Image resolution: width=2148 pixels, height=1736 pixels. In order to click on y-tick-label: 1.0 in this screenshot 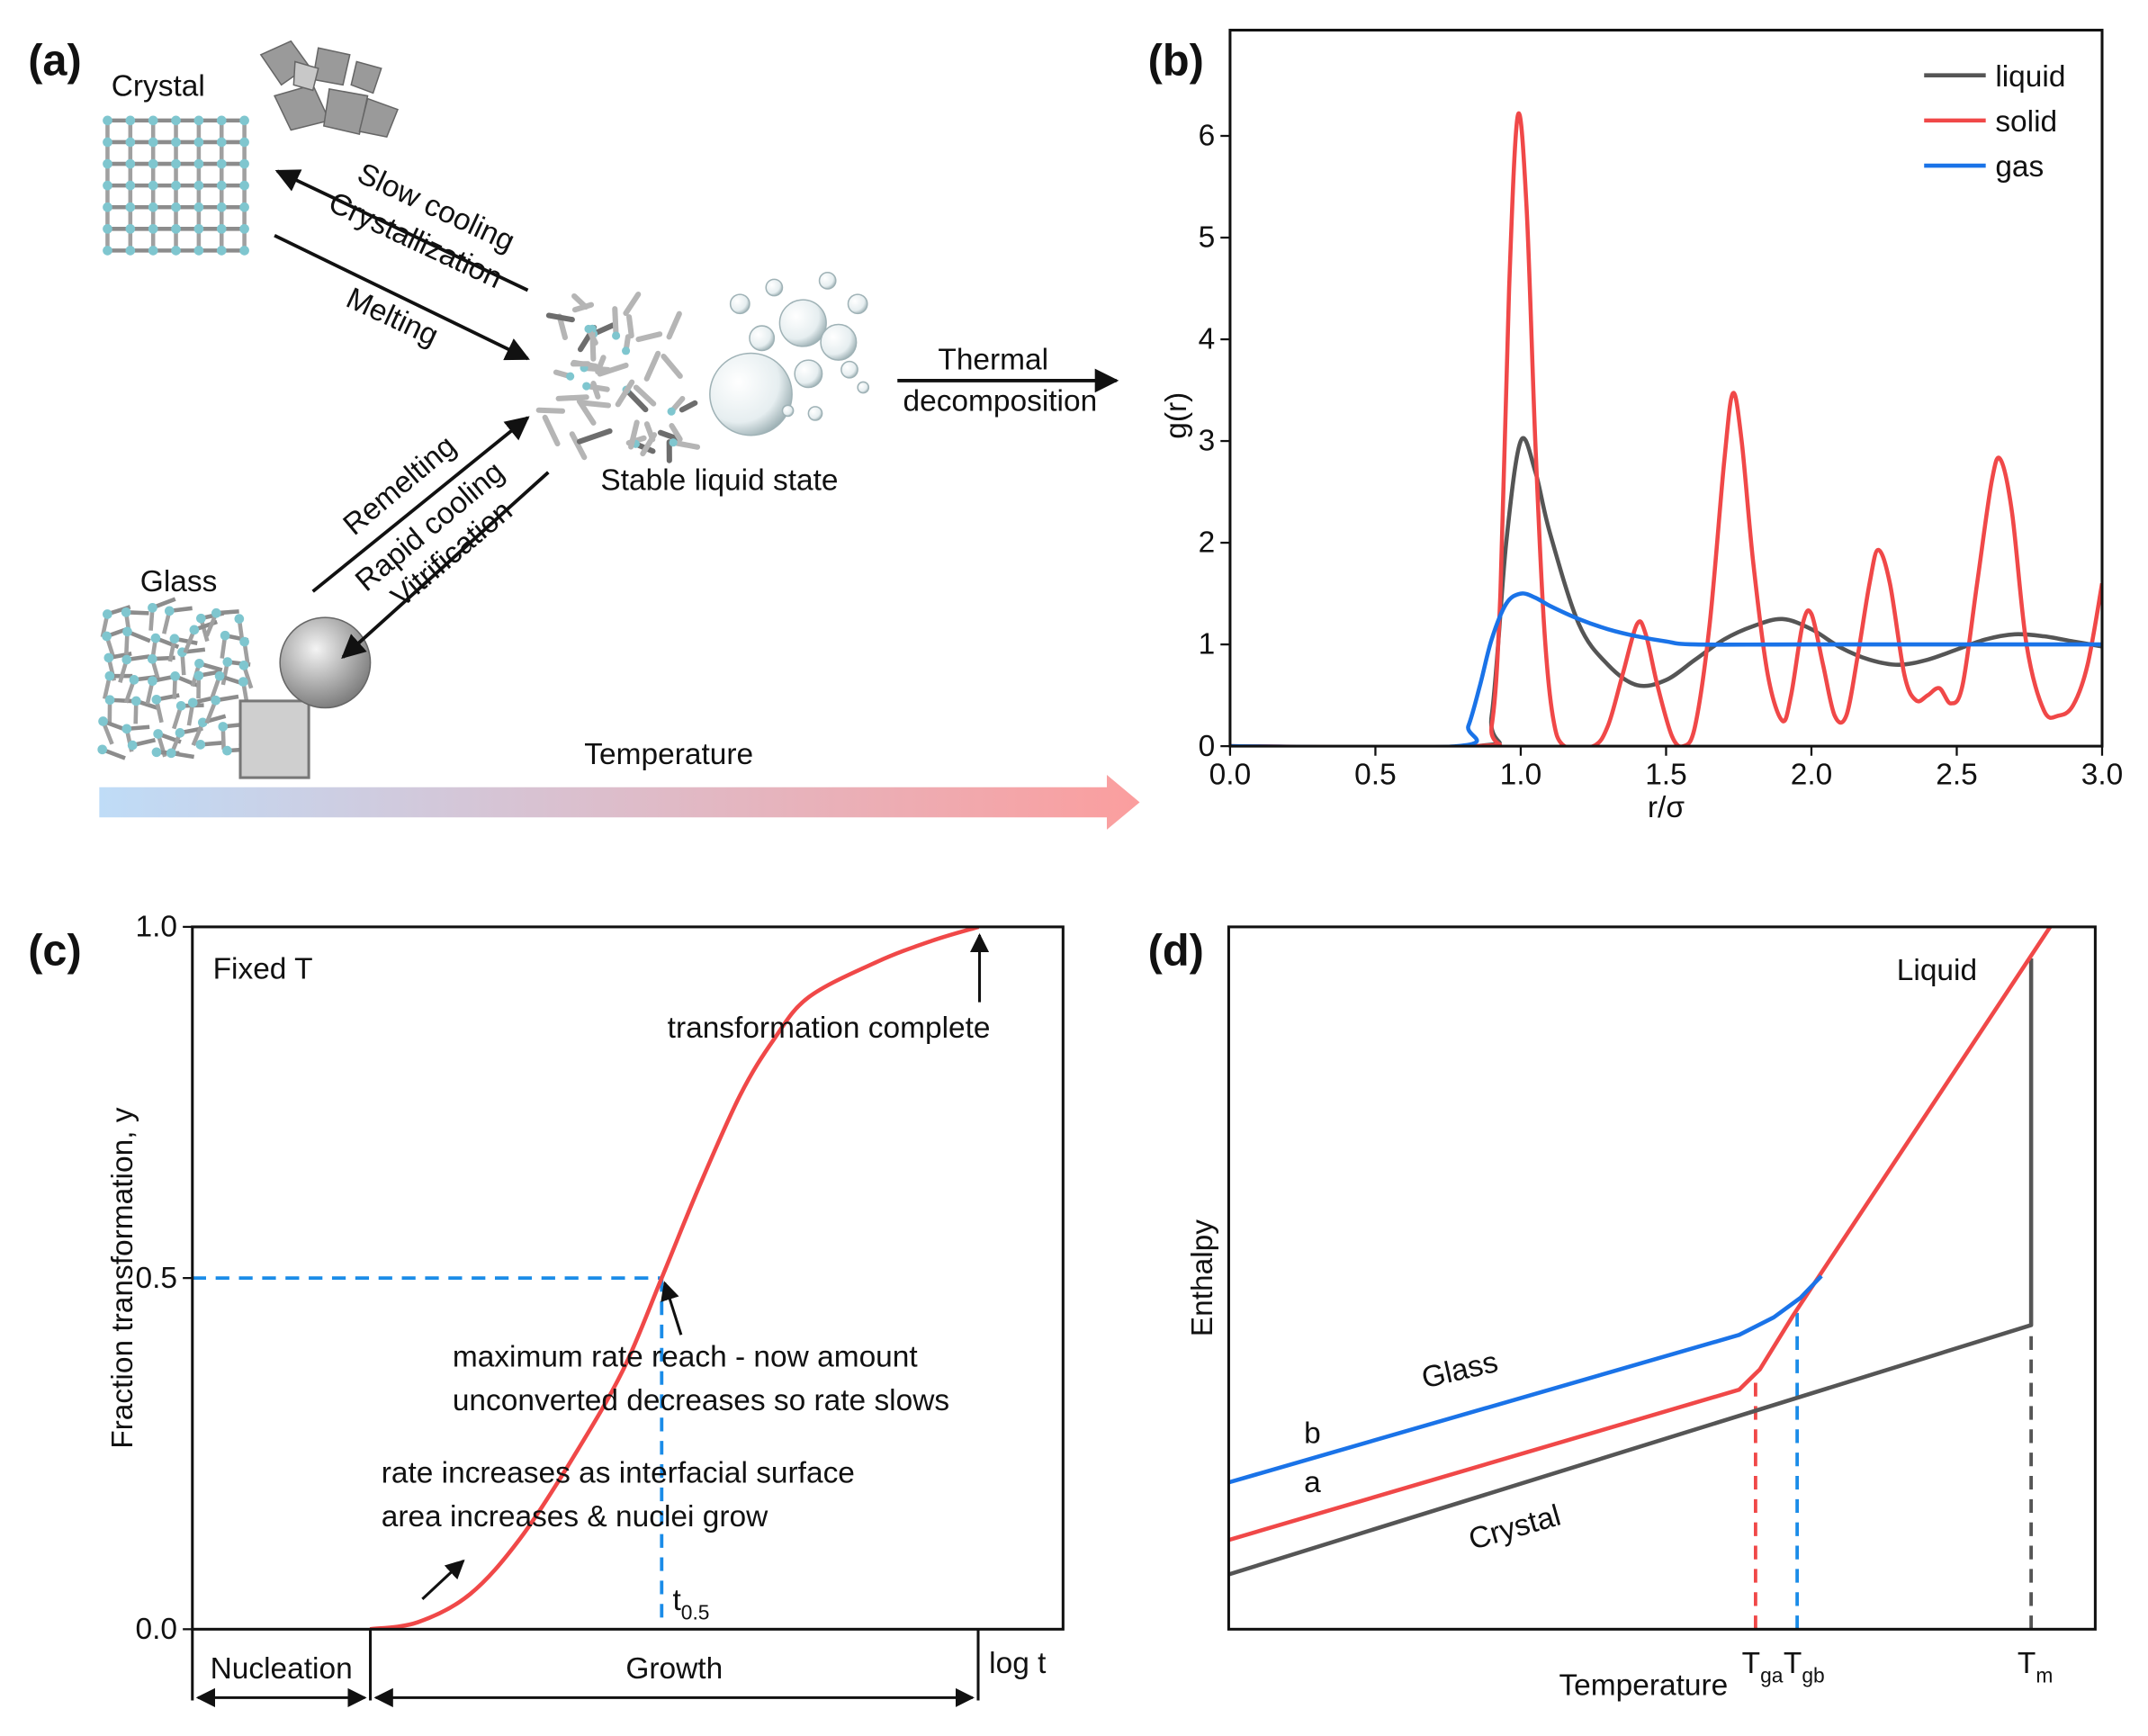, I will do `click(157, 927)`.